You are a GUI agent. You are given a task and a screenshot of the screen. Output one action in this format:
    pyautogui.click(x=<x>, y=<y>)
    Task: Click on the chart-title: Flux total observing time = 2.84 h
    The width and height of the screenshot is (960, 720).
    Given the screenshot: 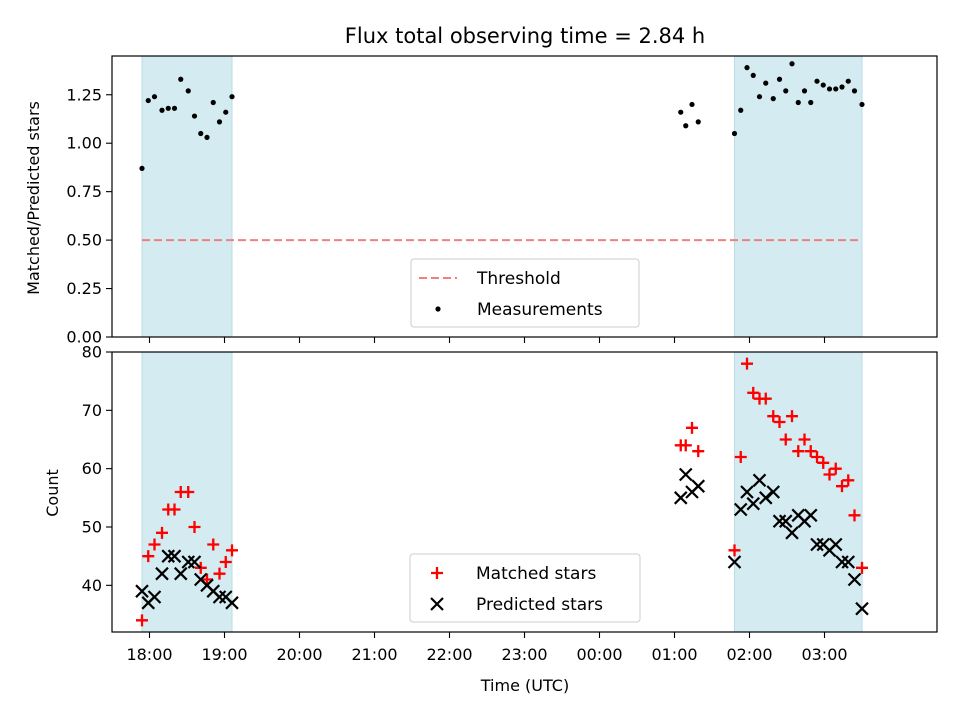 What is the action you would take?
    pyautogui.click(x=525, y=36)
    